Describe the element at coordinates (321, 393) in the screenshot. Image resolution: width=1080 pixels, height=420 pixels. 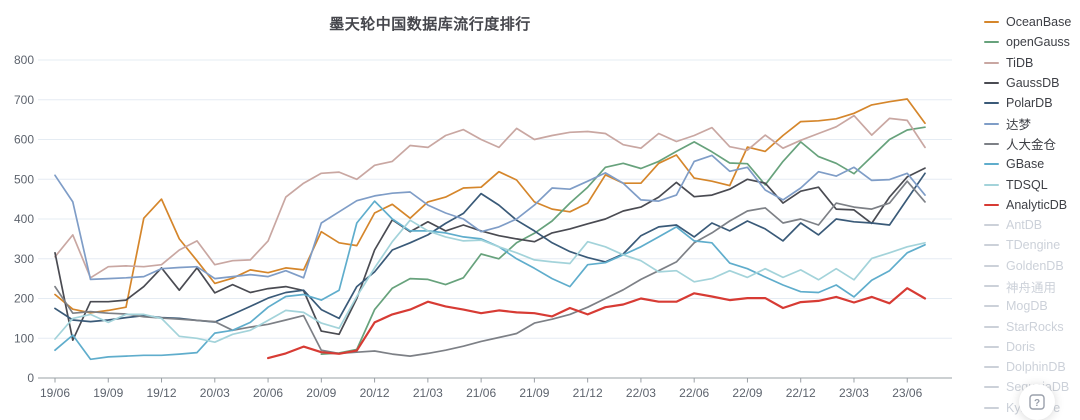
I see `x-axis-tick-label: 20/09` at that location.